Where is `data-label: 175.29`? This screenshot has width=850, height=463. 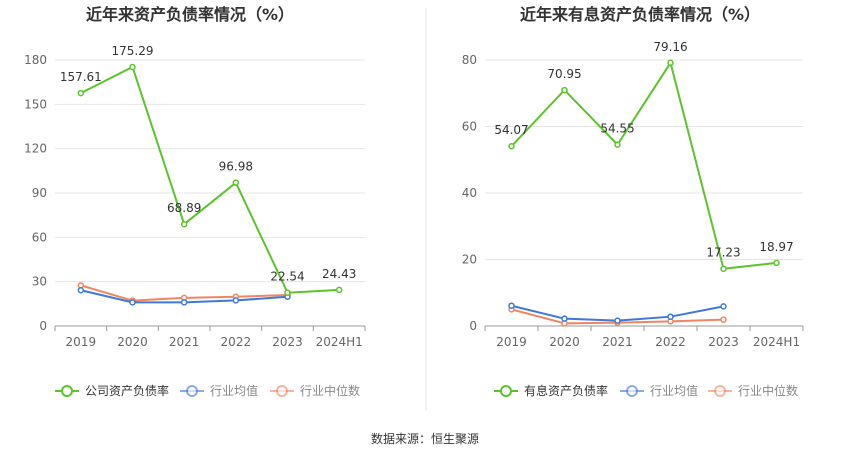 data-label: 175.29 is located at coordinates (133, 51).